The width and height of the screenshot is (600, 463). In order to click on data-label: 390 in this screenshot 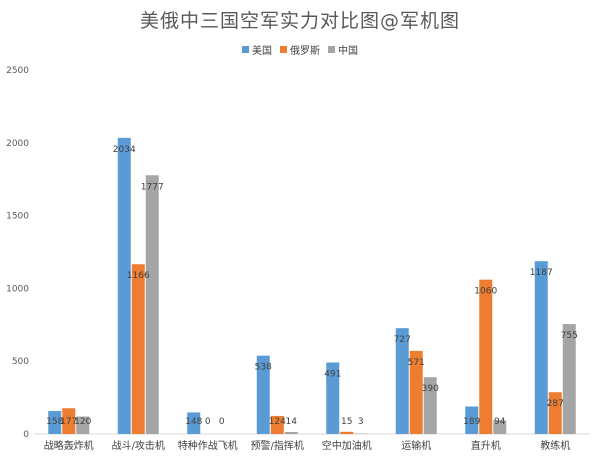, I will do `click(430, 389)`.